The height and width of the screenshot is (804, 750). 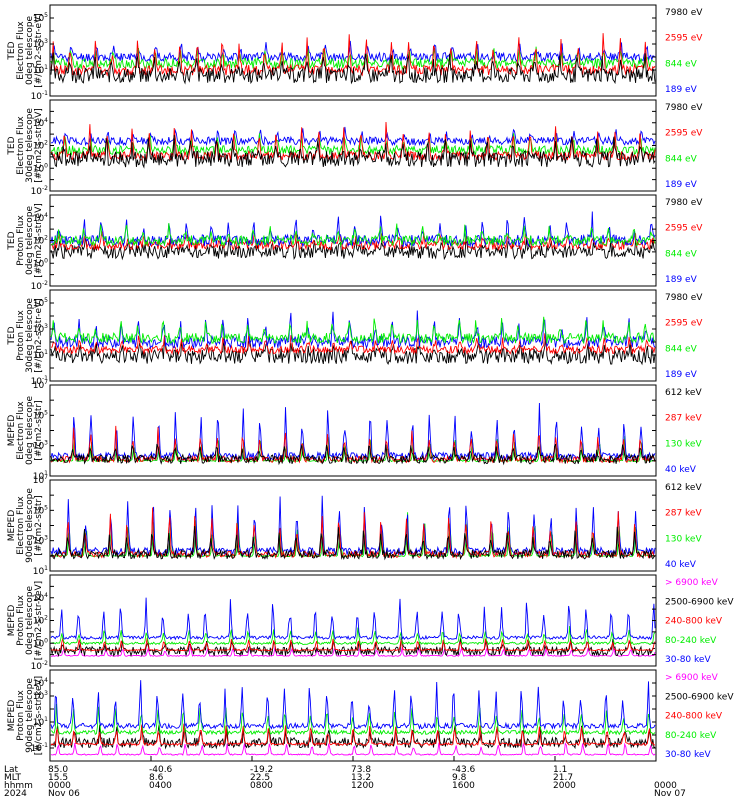 What do you see at coordinates (58, 778) in the screenshot?
I see `x-tick-label: 15.5` at bounding box center [58, 778].